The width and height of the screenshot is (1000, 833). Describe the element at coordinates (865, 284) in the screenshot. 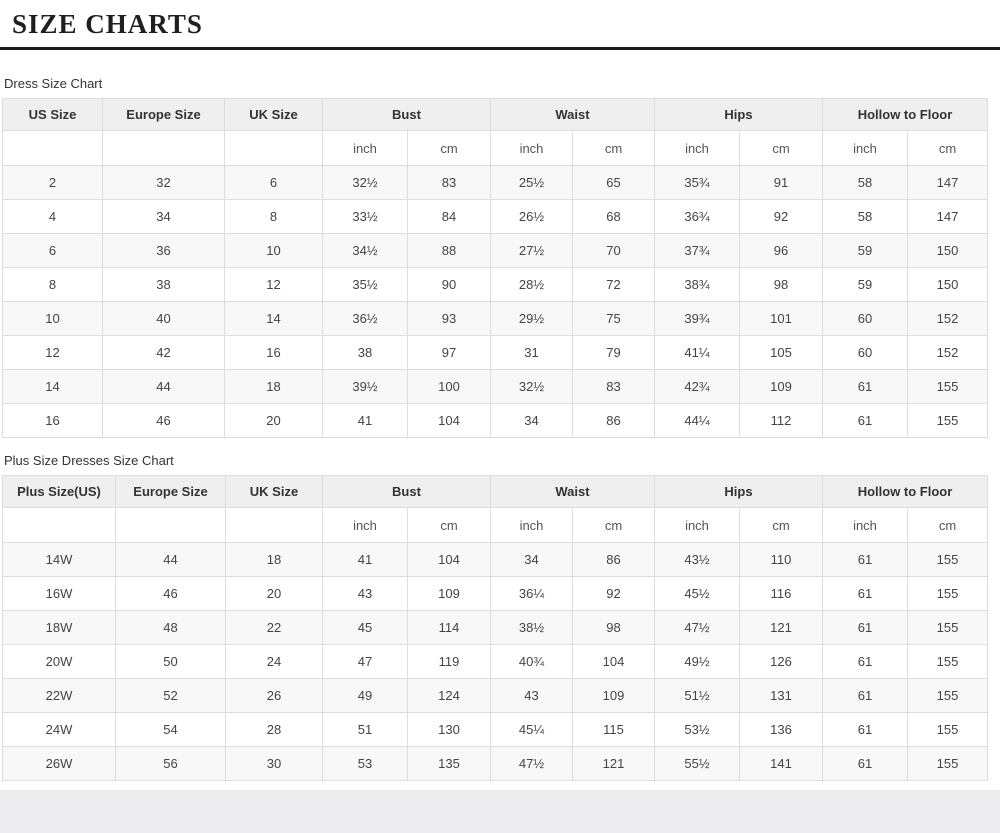

I see `table-cell: 59` at that location.